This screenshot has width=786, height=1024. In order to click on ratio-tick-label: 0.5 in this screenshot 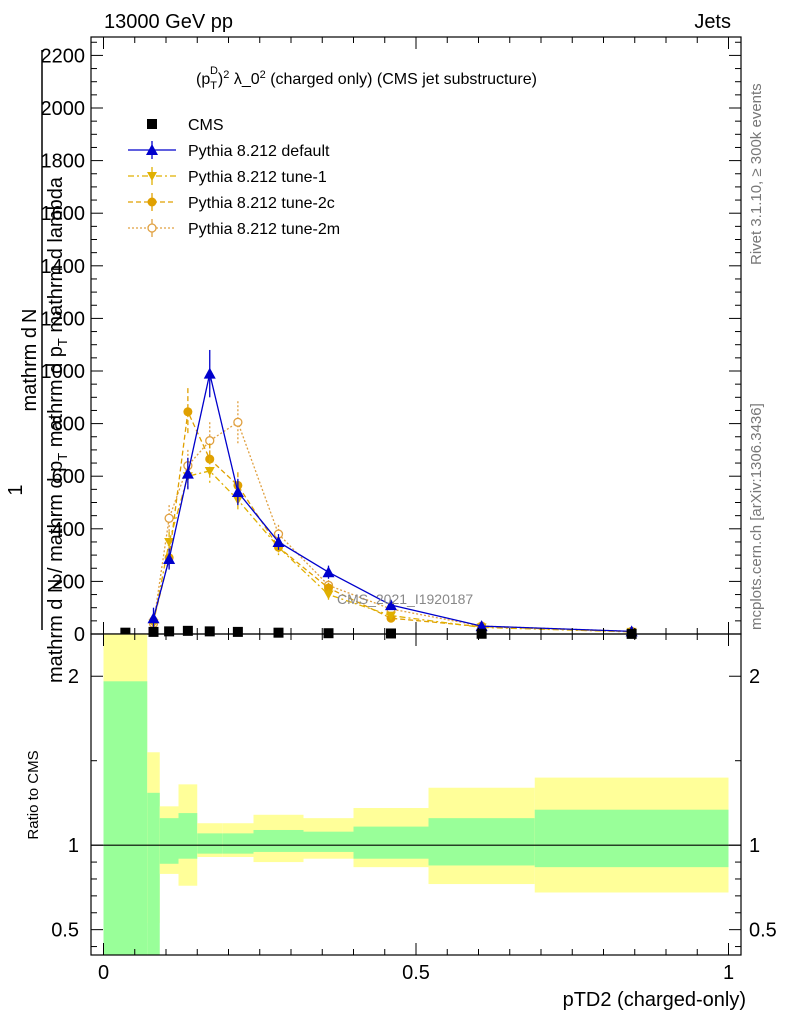, I will do `click(65, 931)`.